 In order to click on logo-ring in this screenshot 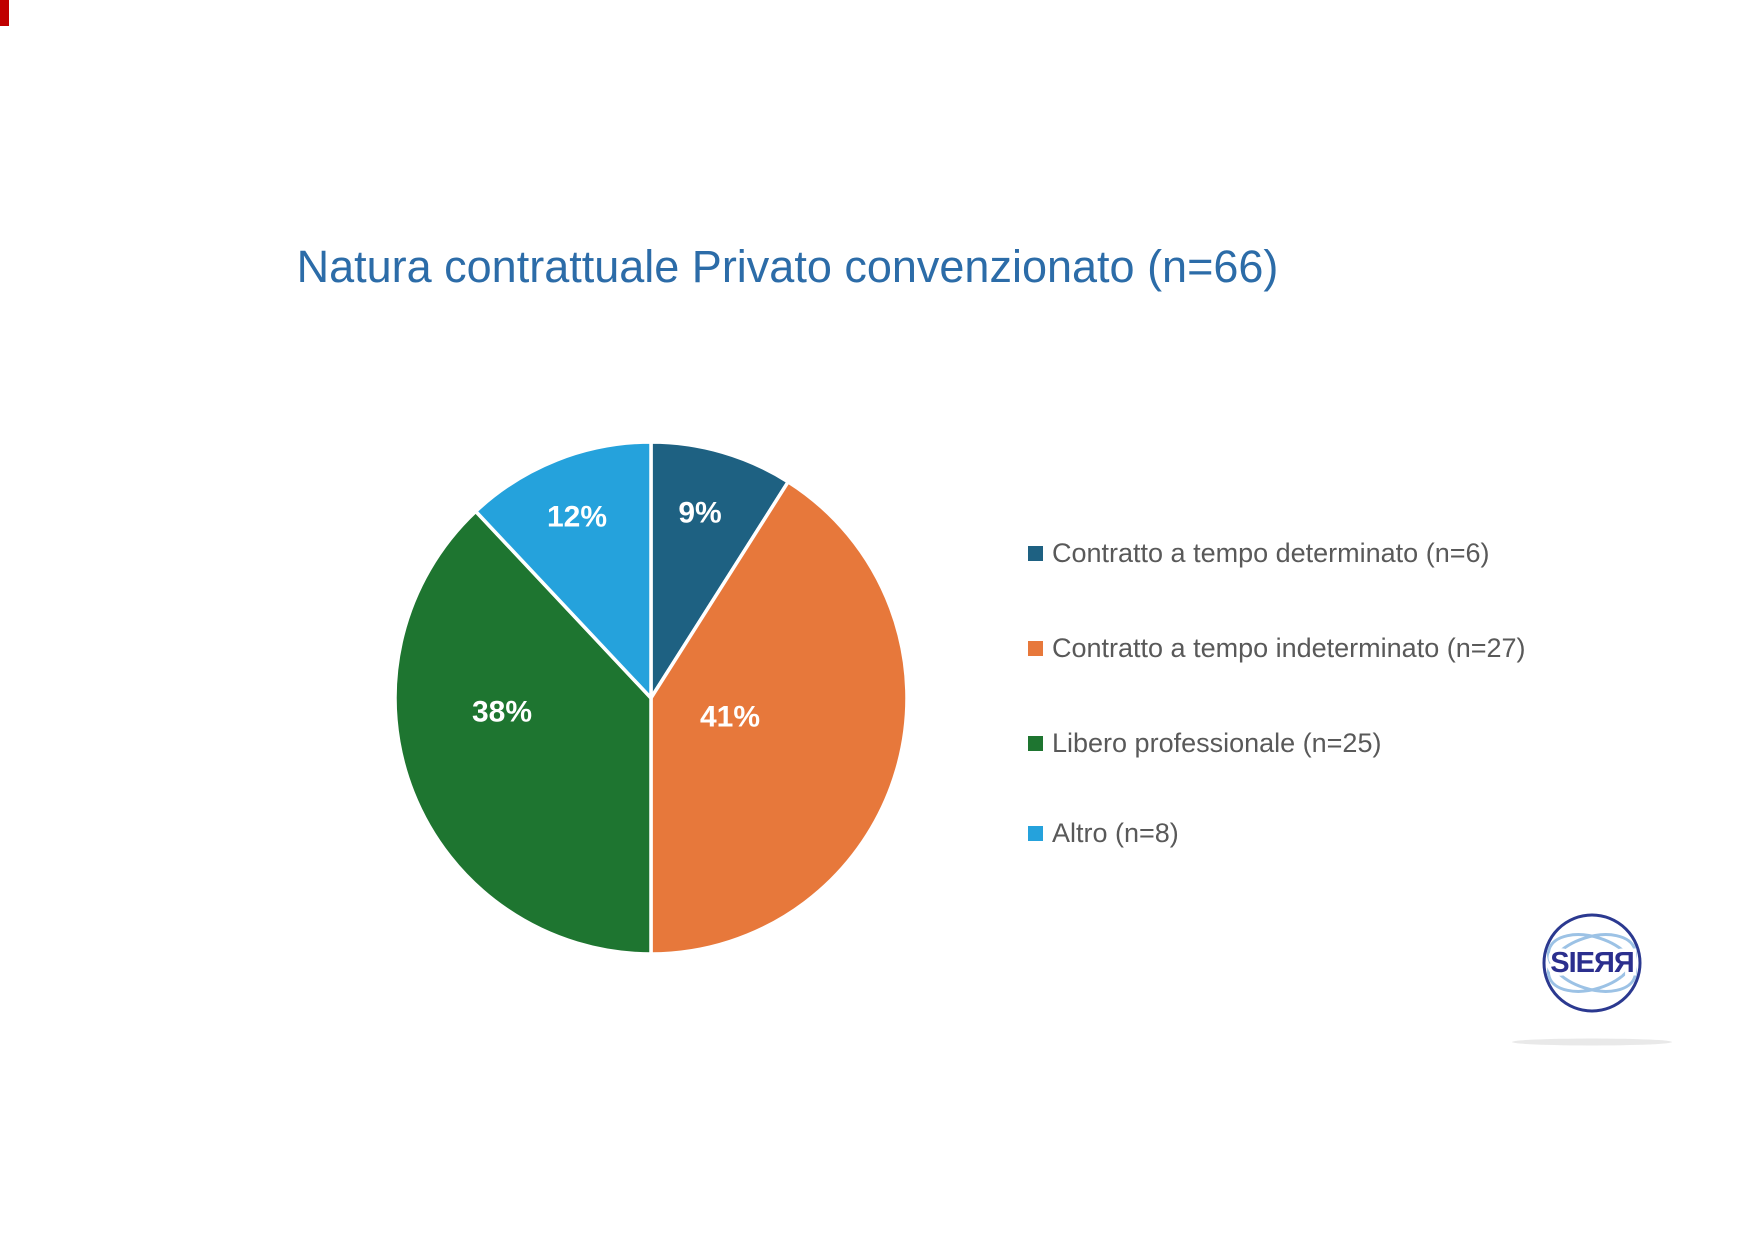, I will do `click(1592, 963)`.